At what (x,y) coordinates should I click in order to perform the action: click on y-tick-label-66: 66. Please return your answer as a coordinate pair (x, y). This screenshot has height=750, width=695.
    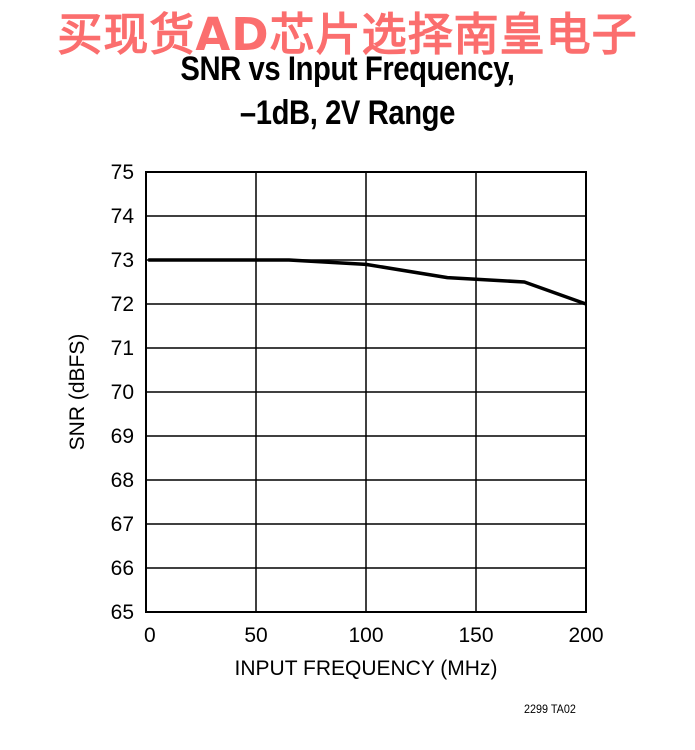
    Looking at the image, I should click on (122, 568).